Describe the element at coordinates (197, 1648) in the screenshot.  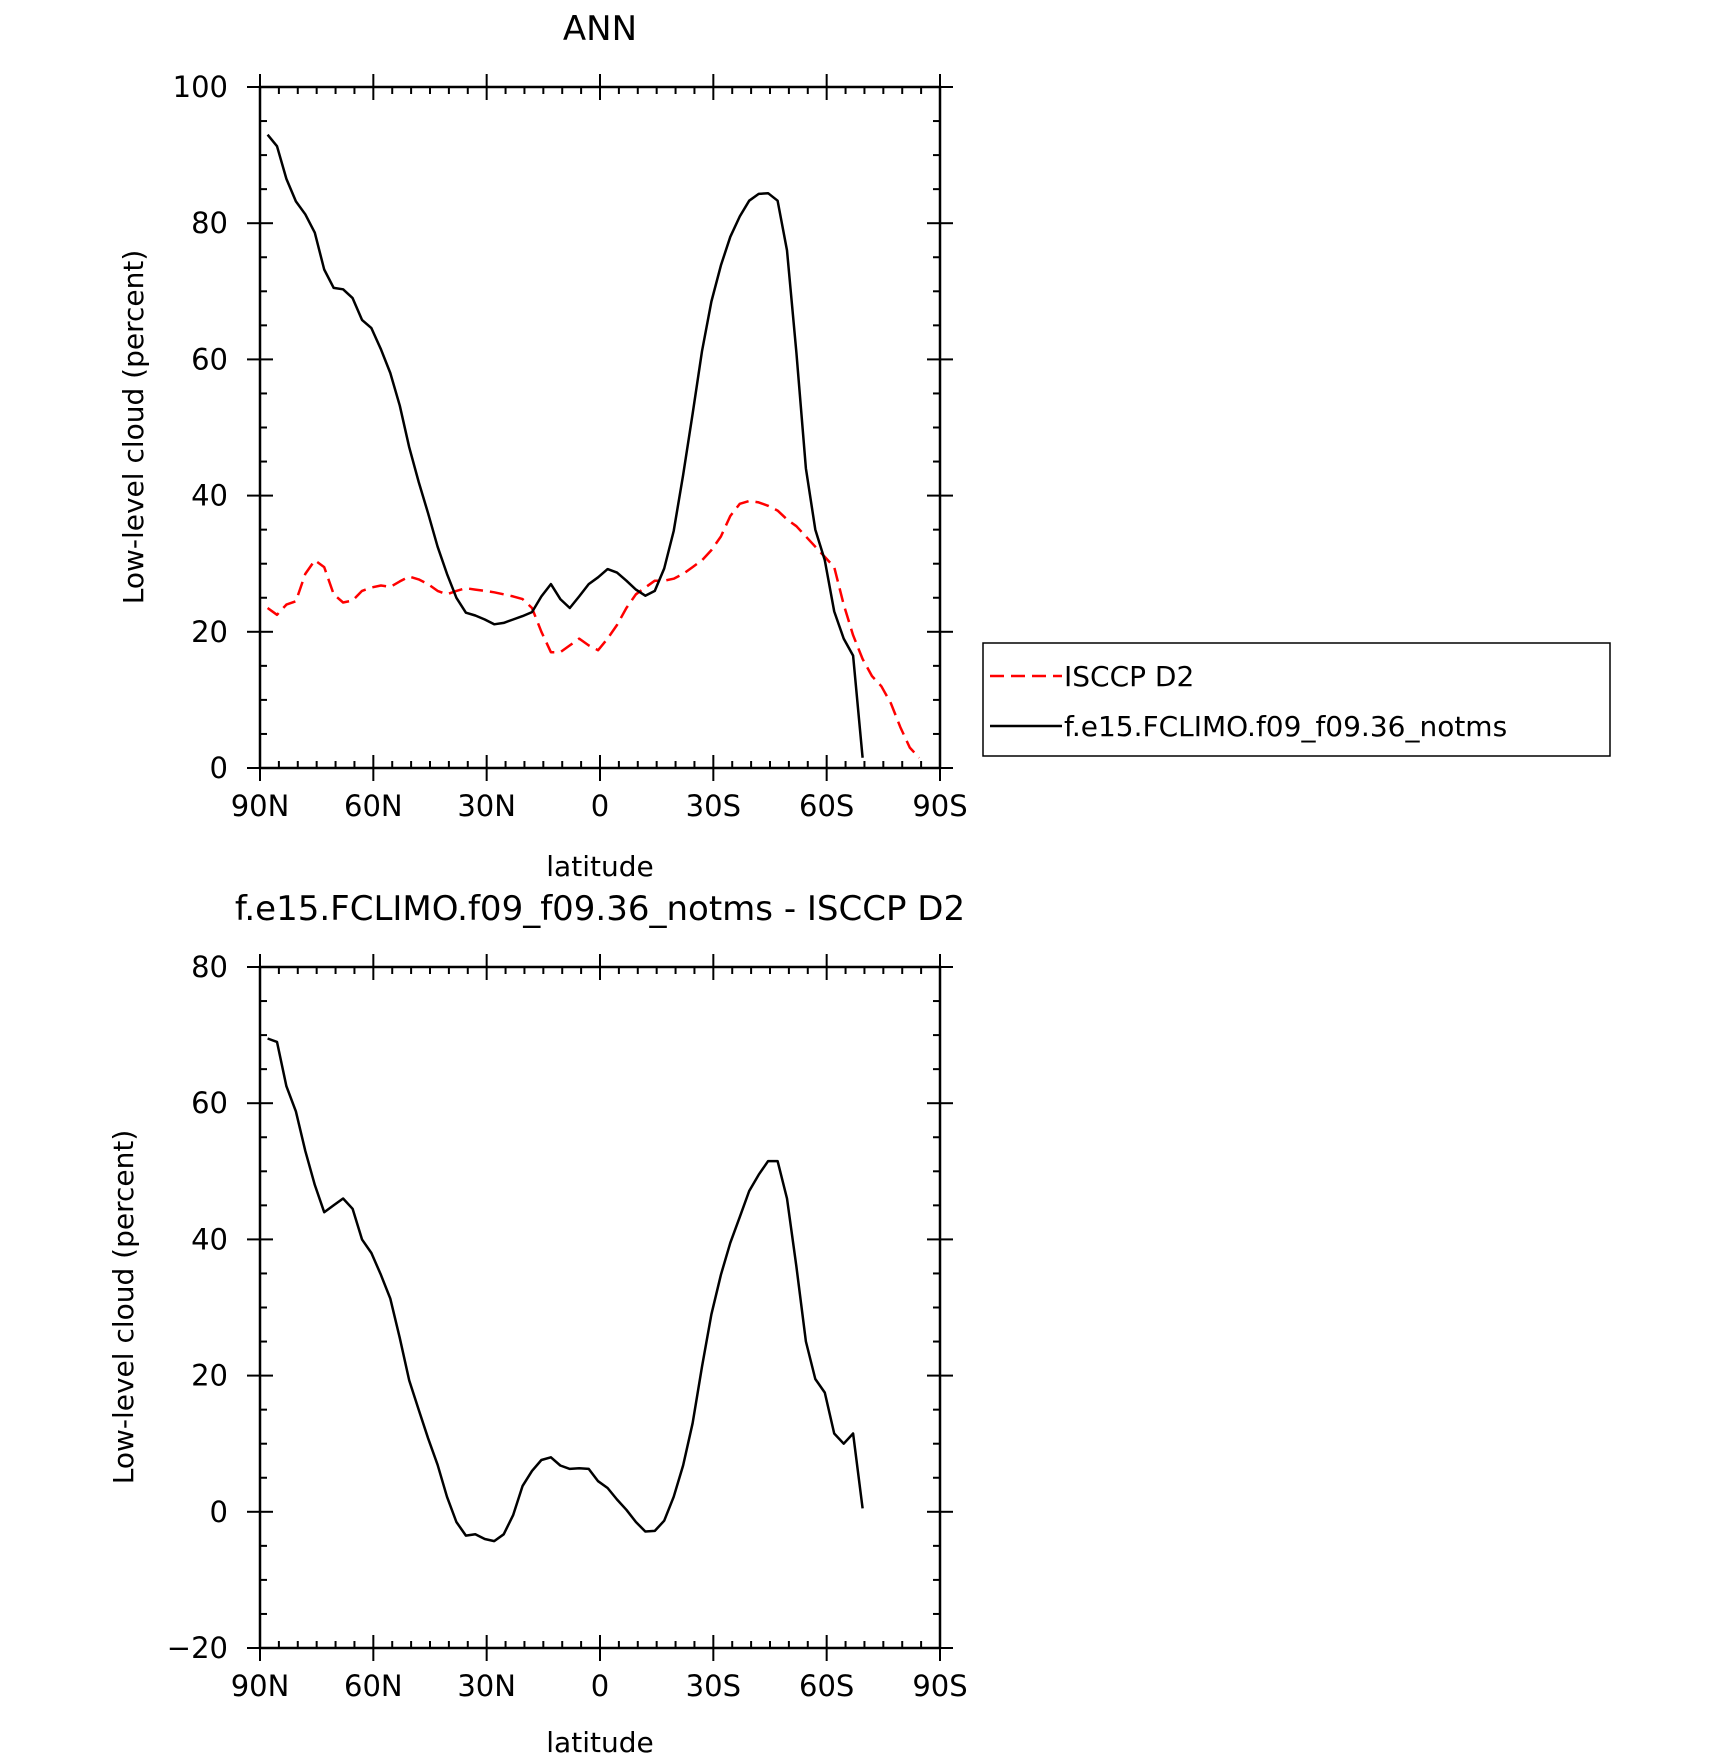
I see `y-tick-label: −20` at that location.